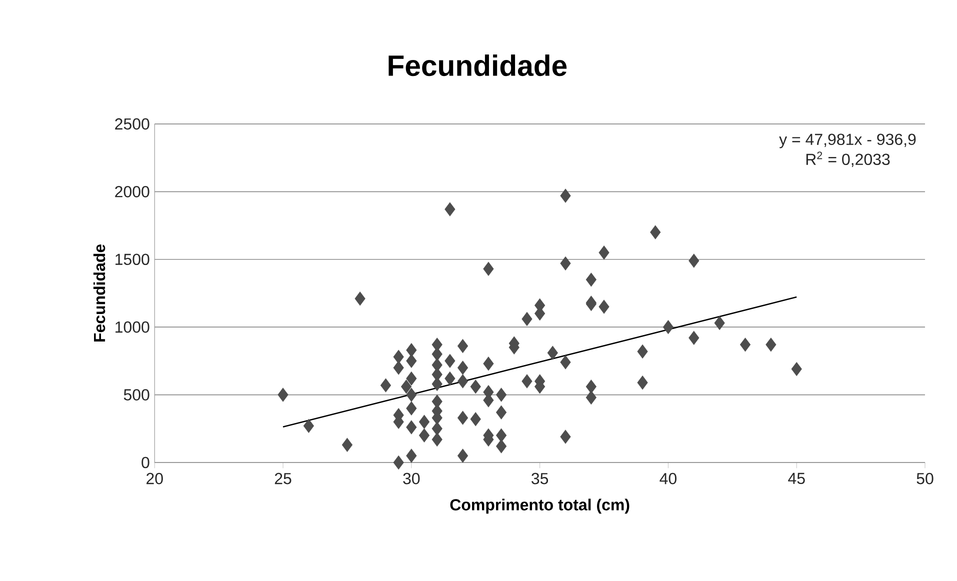  I want to click on x-axis-title: Comprimento total (cm), so click(540, 506).